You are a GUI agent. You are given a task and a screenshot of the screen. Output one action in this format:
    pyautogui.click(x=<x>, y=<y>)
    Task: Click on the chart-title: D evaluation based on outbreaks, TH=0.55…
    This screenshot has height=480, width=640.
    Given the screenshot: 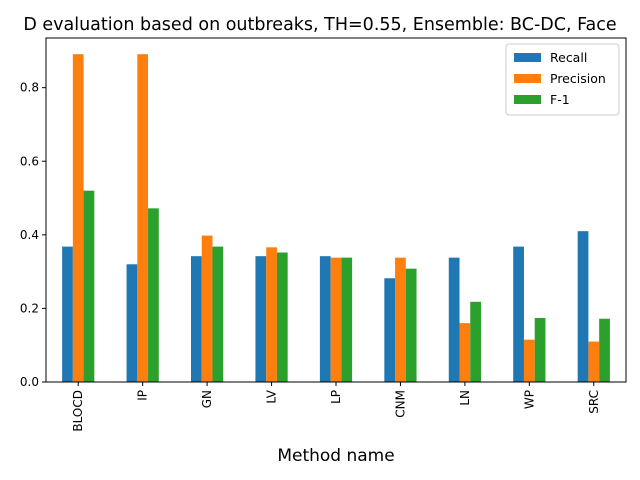 What is the action you would take?
    pyautogui.click(x=319, y=25)
    